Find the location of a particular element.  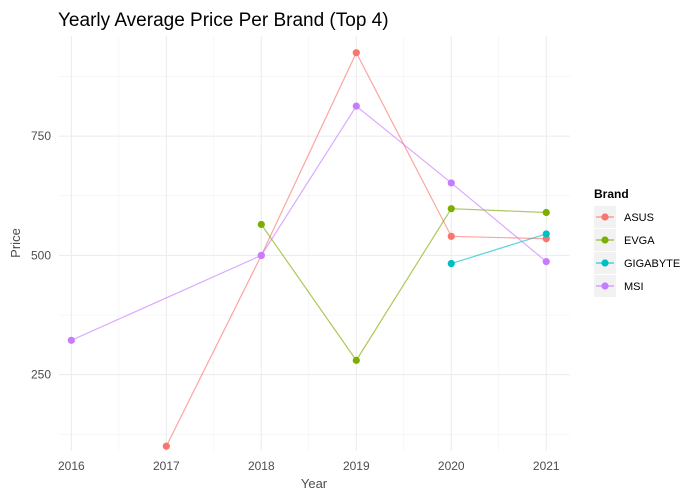

series-evga is located at coordinates (403, 284).